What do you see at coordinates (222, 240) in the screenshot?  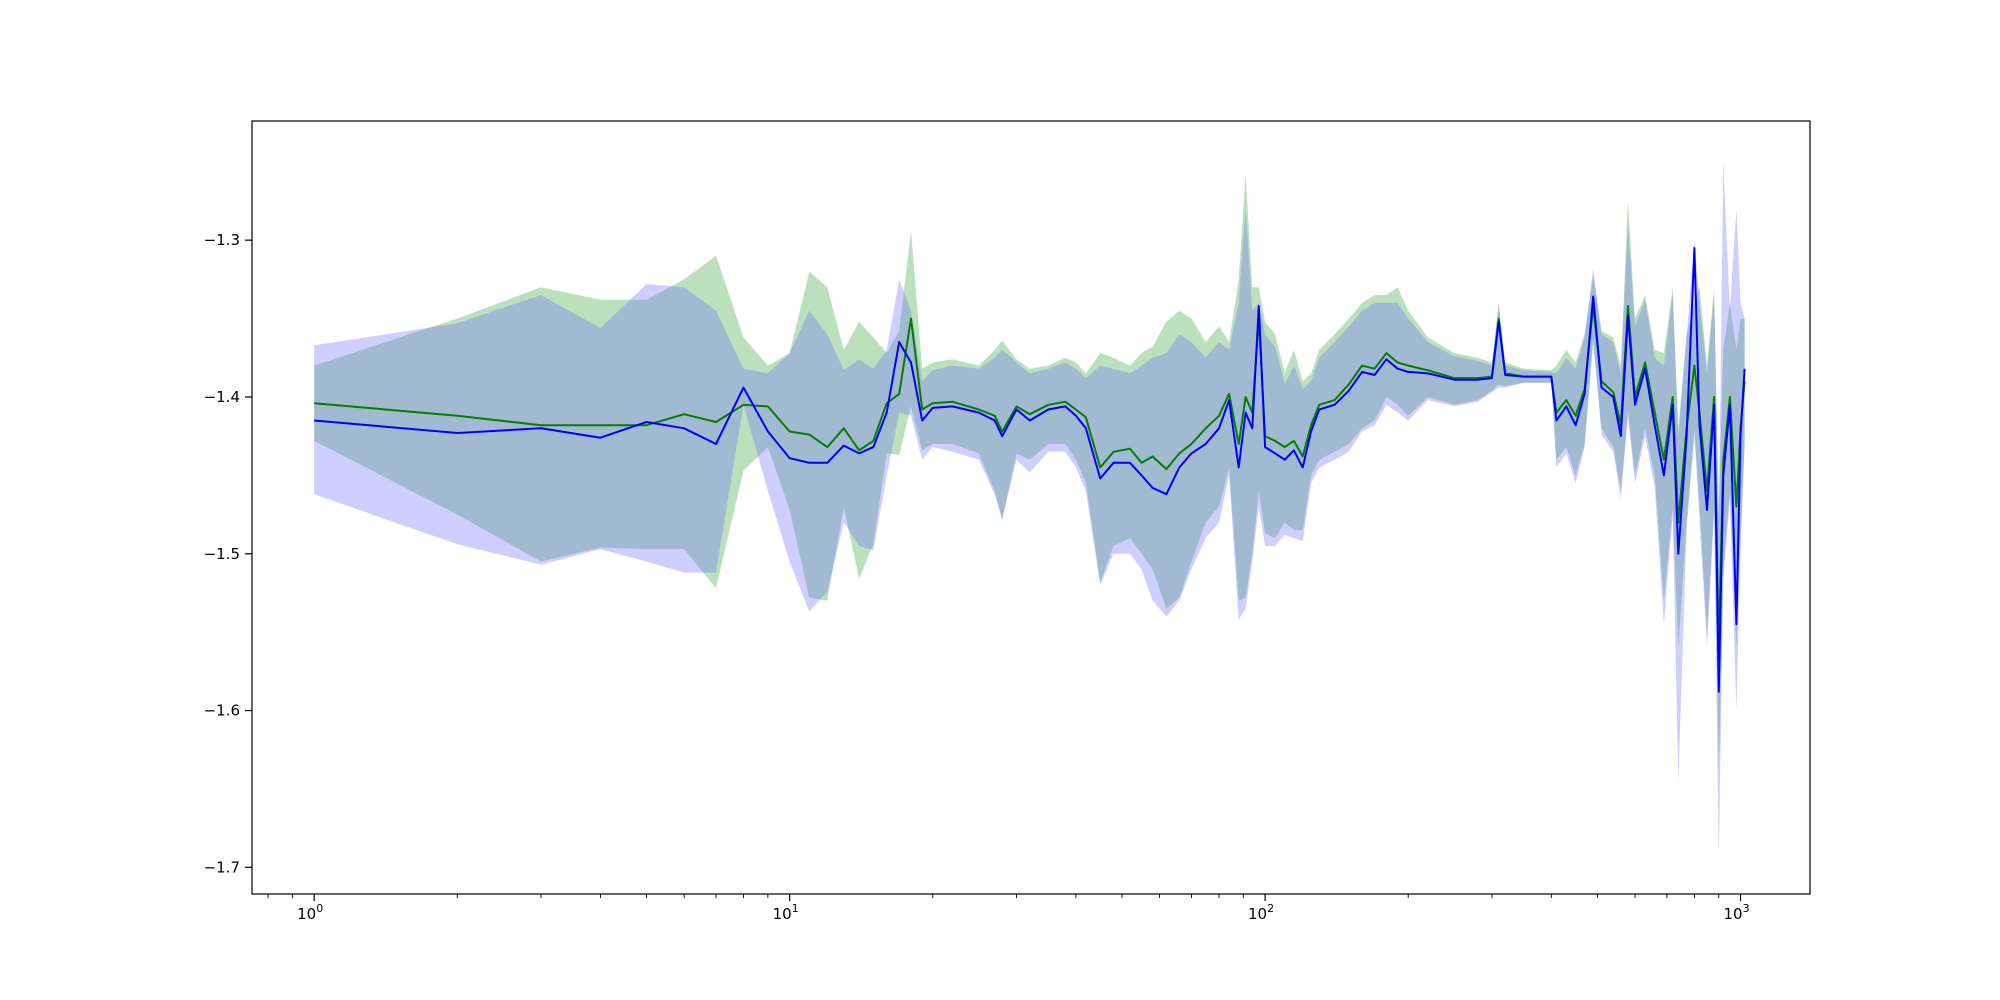 I see `y-tick-label: −1.3` at bounding box center [222, 240].